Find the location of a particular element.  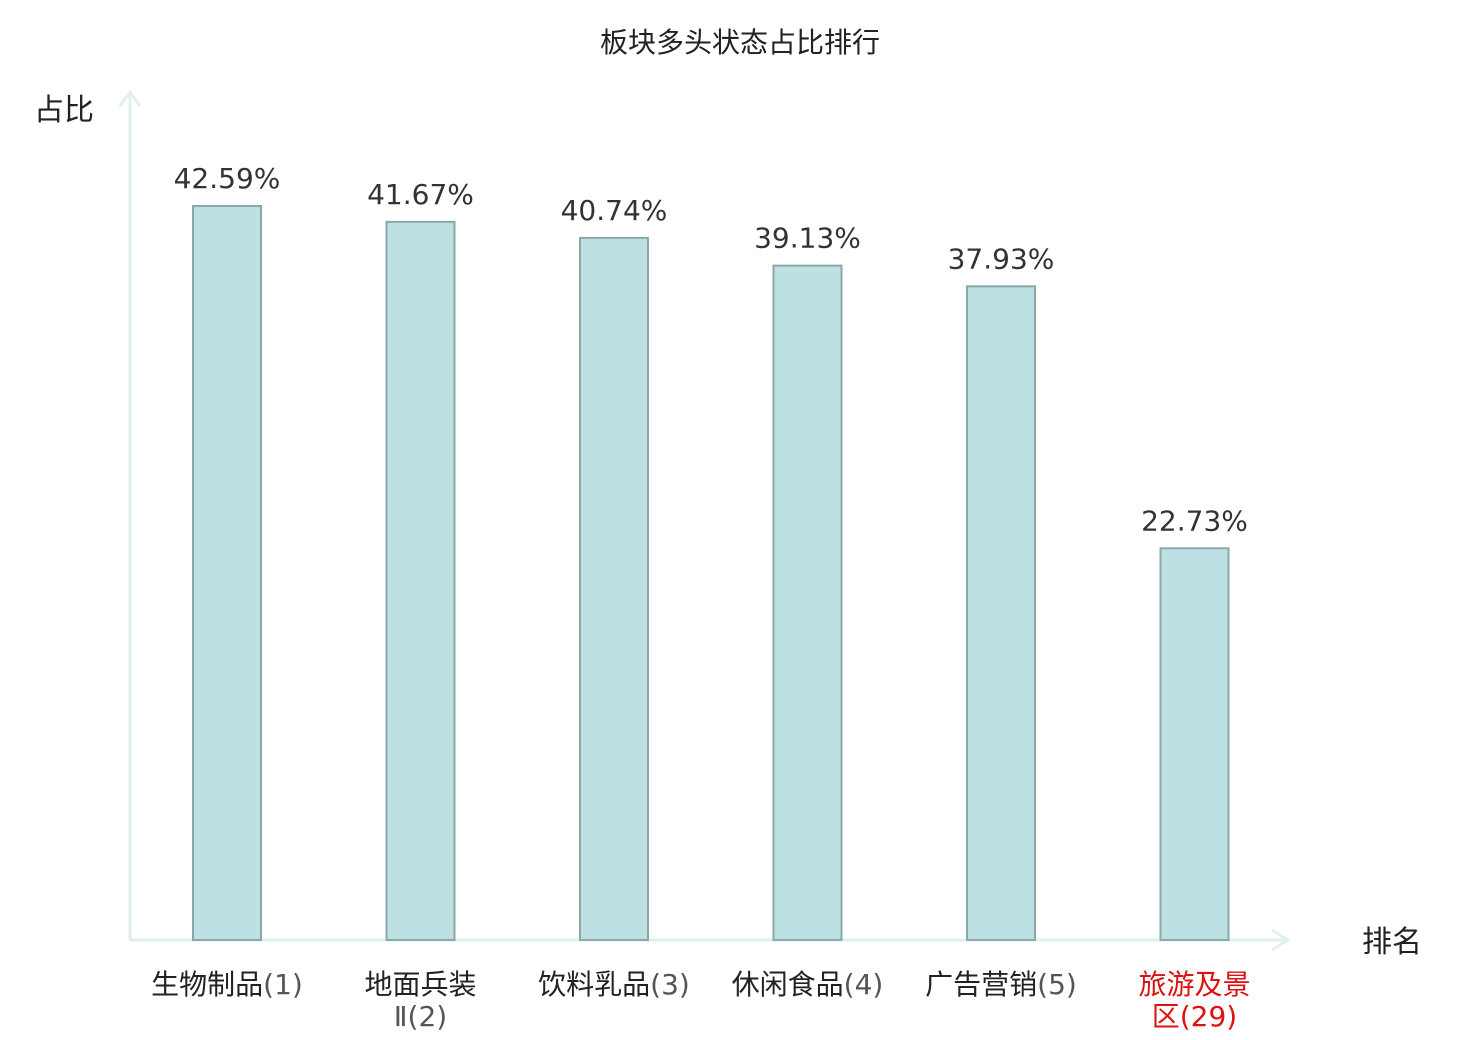

category-label: 广告营销(5) is located at coordinates (1001, 984).